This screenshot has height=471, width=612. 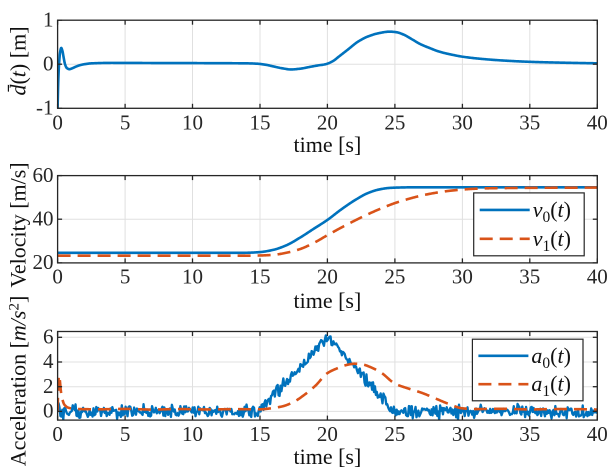 What do you see at coordinates (48, 19) in the screenshot?
I see `svg-text: 1` at bounding box center [48, 19].